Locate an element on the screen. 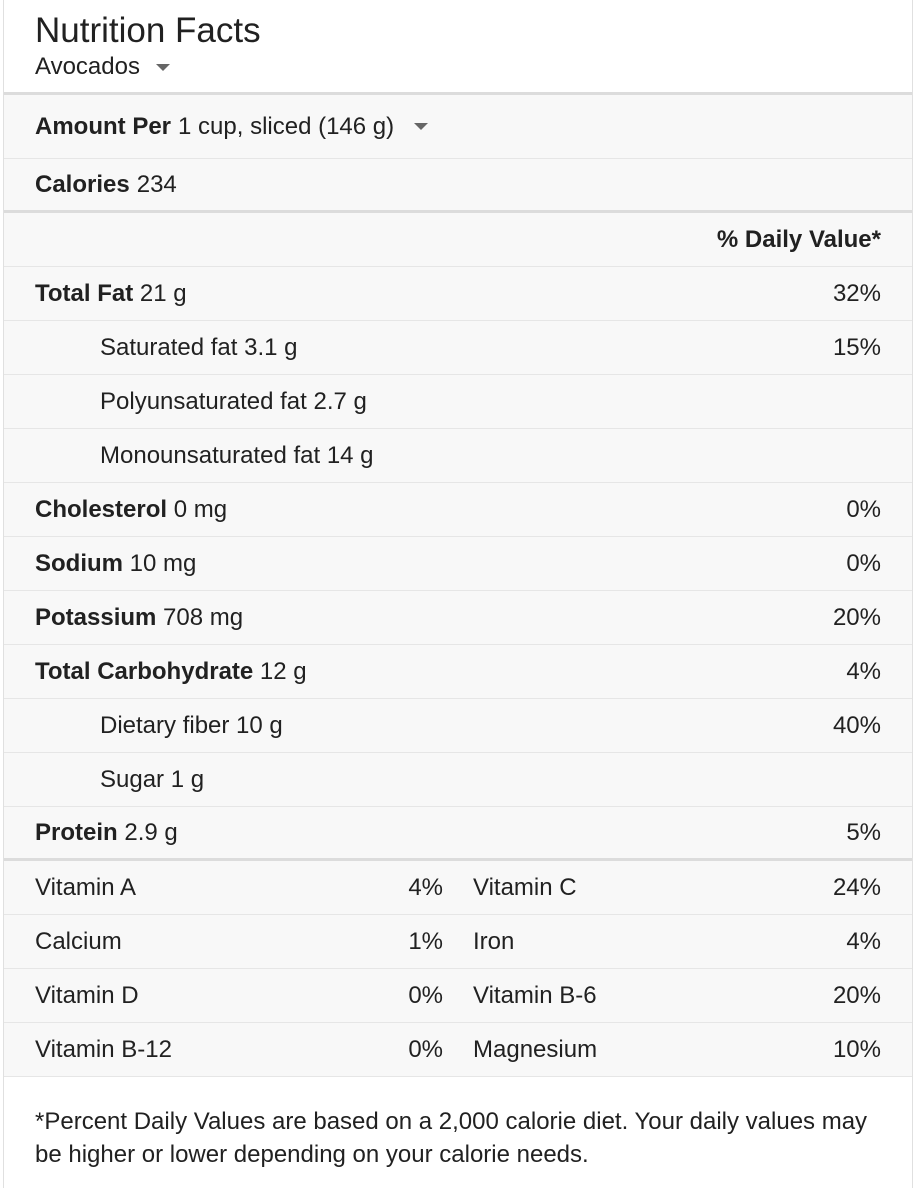 This screenshot has width=916, height=1188. nutrient-label: Polyunsaturated fat 2.7 g is located at coordinates (233, 401).